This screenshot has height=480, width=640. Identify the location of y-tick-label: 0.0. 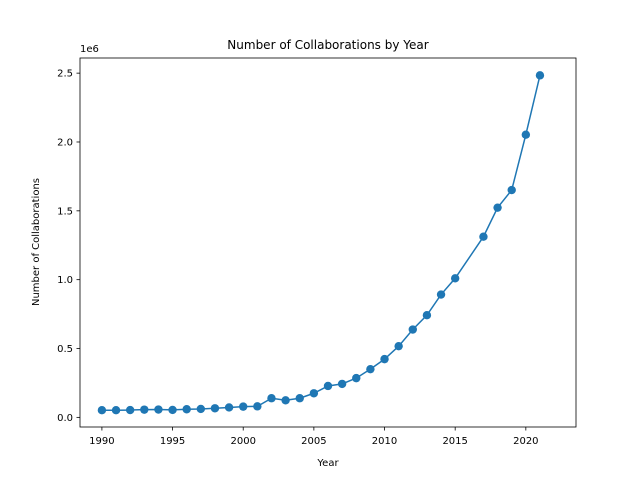
(65, 418).